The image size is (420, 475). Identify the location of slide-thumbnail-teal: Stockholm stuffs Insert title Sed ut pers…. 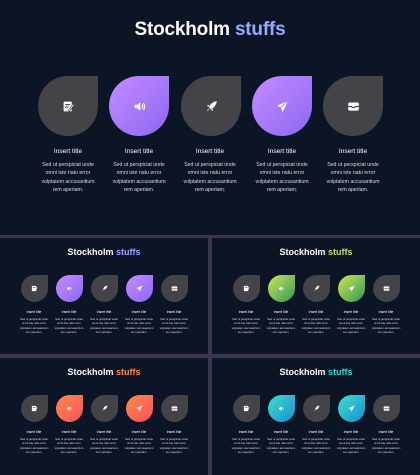
(316, 416).